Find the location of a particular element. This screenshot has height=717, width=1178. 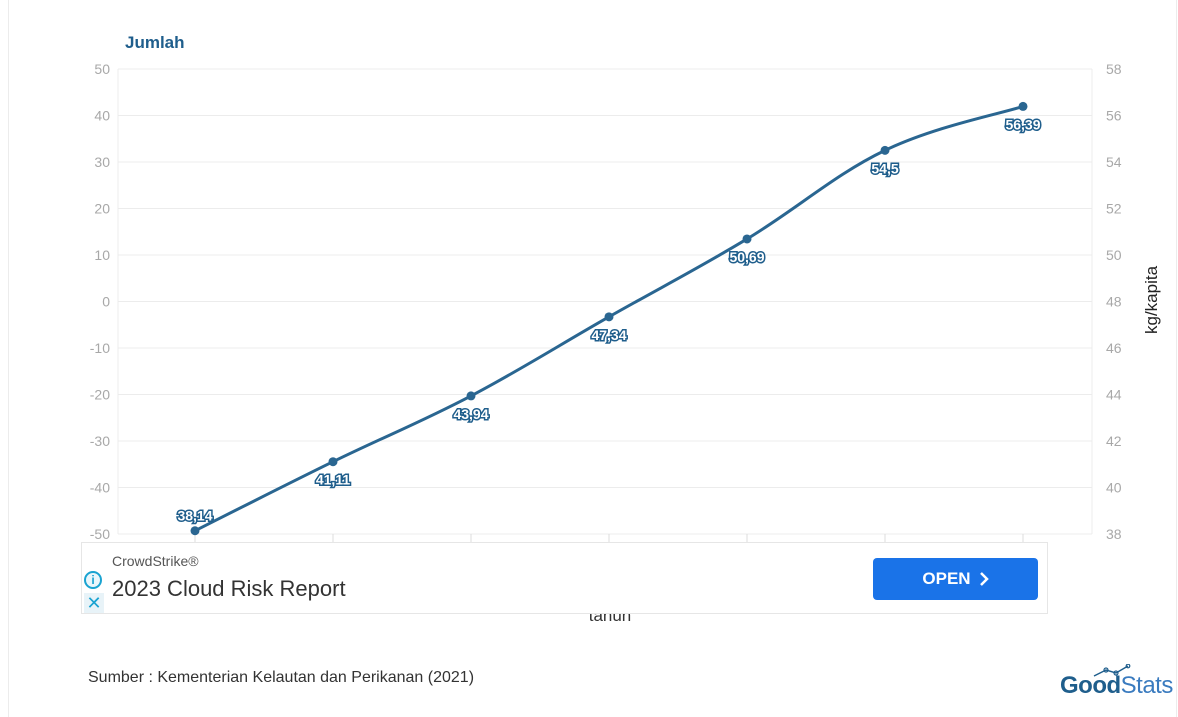

right-tick-label: 48 is located at coordinates (1114, 302).